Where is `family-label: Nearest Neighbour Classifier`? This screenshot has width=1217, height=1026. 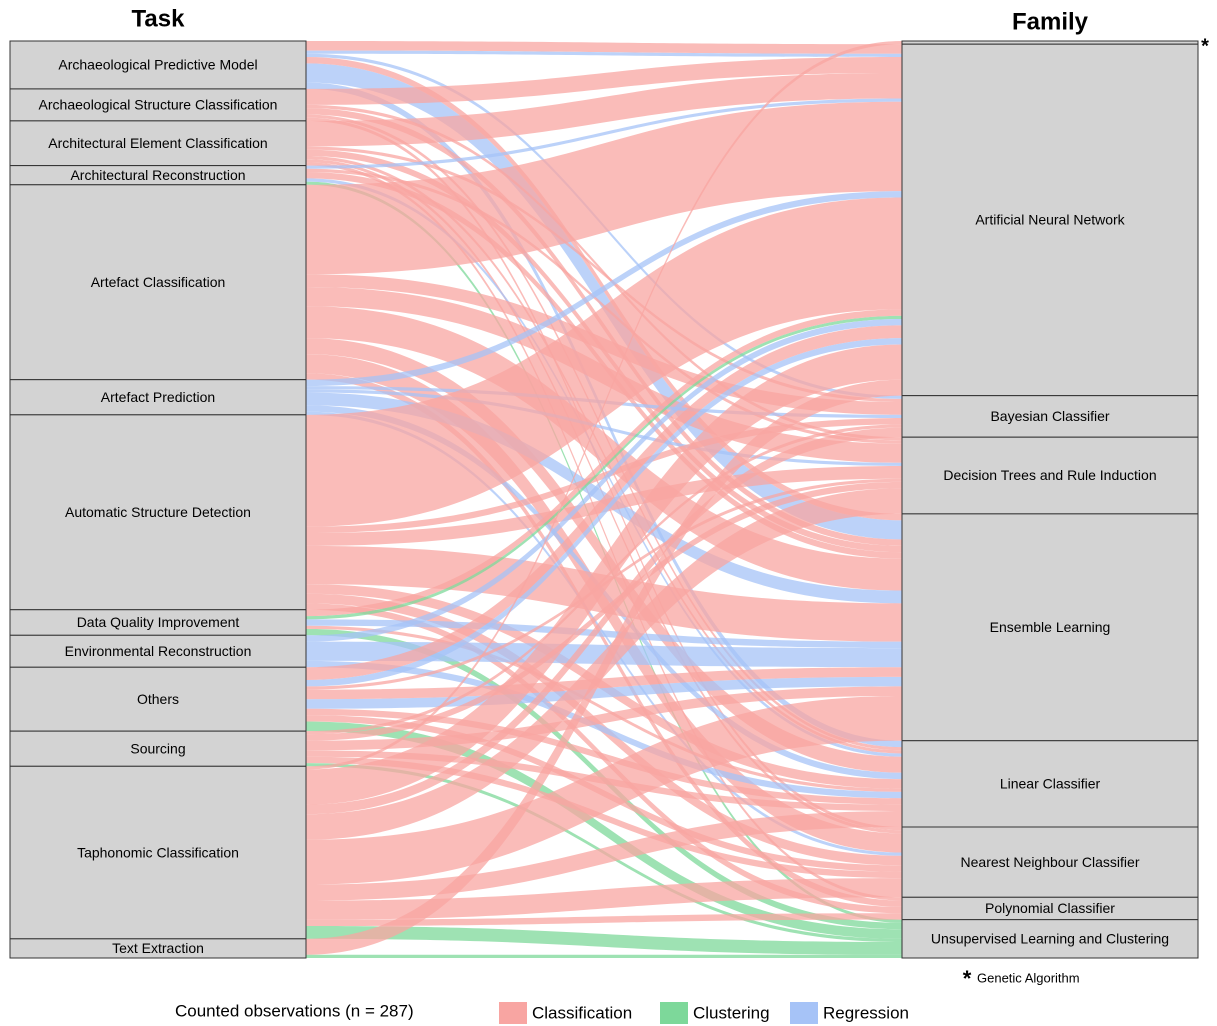
family-label: Nearest Neighbour Classifier is located at coordinates (1050, 862).